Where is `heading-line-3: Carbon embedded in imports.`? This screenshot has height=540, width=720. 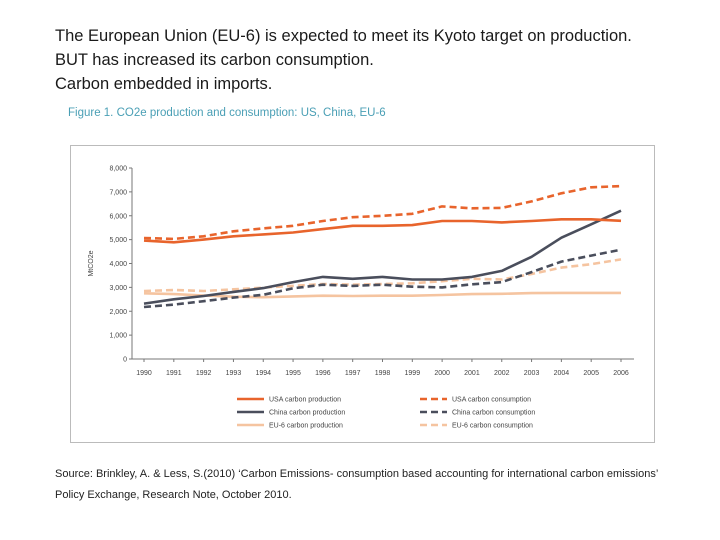 heading-line-3: Carbon embedded in imports. is located at coordinates (164, 84).